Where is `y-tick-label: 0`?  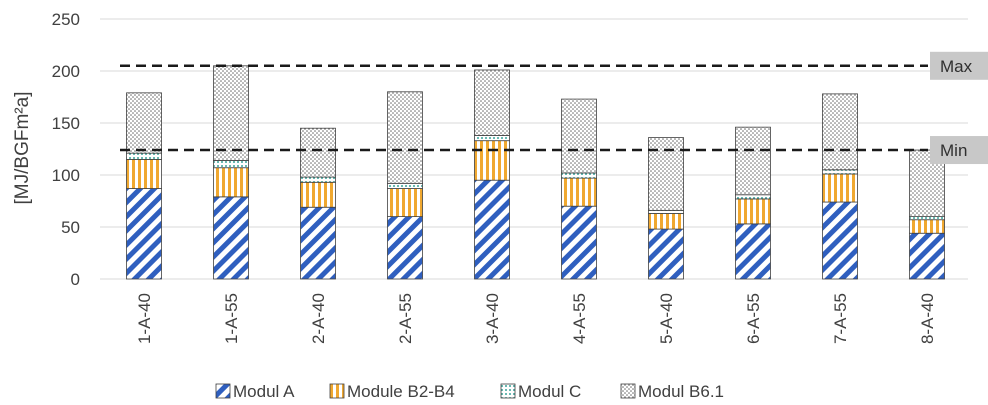
y-tick-label: 0 is located at coordinates (75, 279).